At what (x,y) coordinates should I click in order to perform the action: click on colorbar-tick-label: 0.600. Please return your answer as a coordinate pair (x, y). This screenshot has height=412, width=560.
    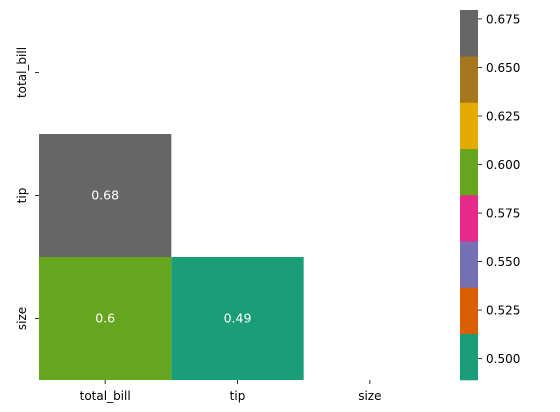
    Looking at the image, I should click on (503, 165).